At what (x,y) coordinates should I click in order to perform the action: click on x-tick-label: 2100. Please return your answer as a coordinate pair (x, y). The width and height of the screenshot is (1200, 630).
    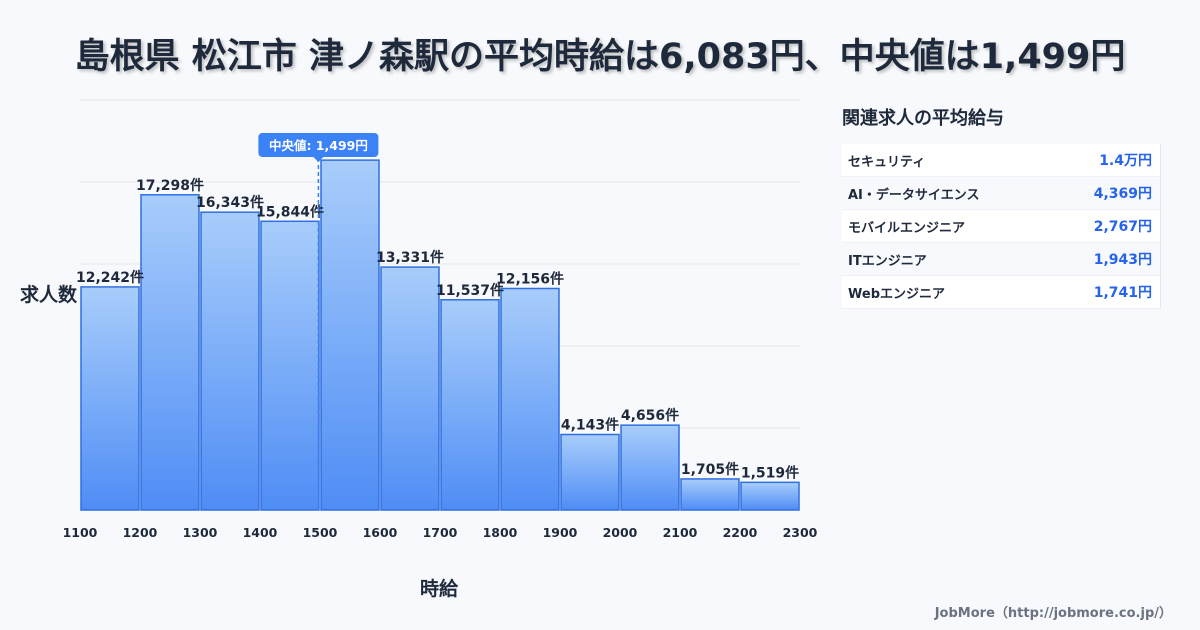
    Looking at the image, I should click on (680, 532).